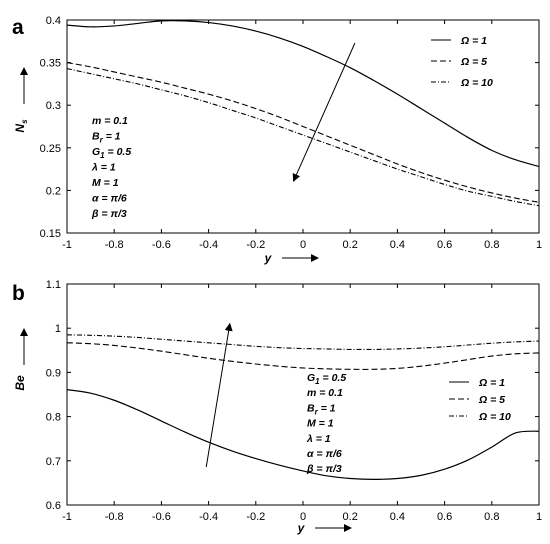  I want to click on y-tick-label: 0.3, so click(53, 106).